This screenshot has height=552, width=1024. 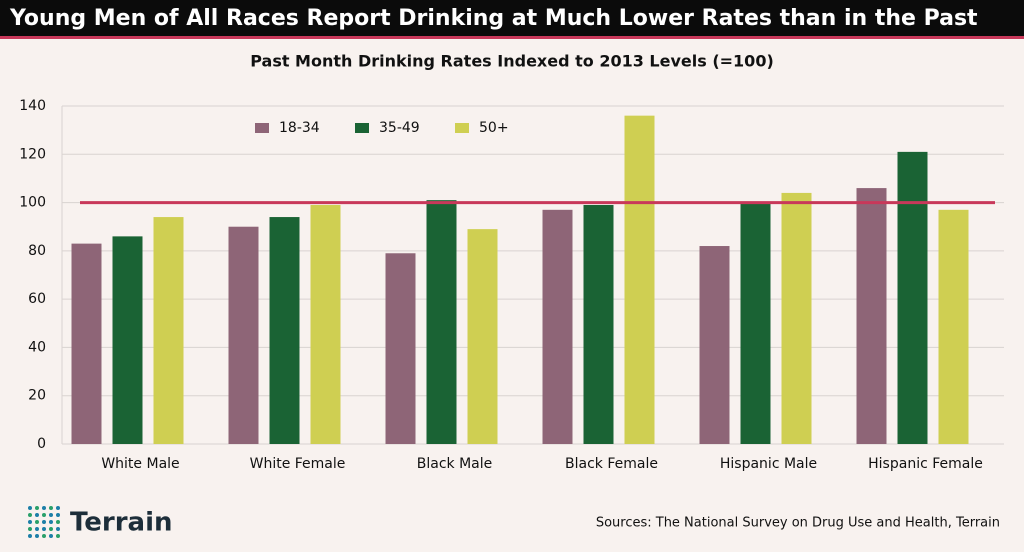 I want to click on x-tick-label: Black Female, so click(x=611, y=464).